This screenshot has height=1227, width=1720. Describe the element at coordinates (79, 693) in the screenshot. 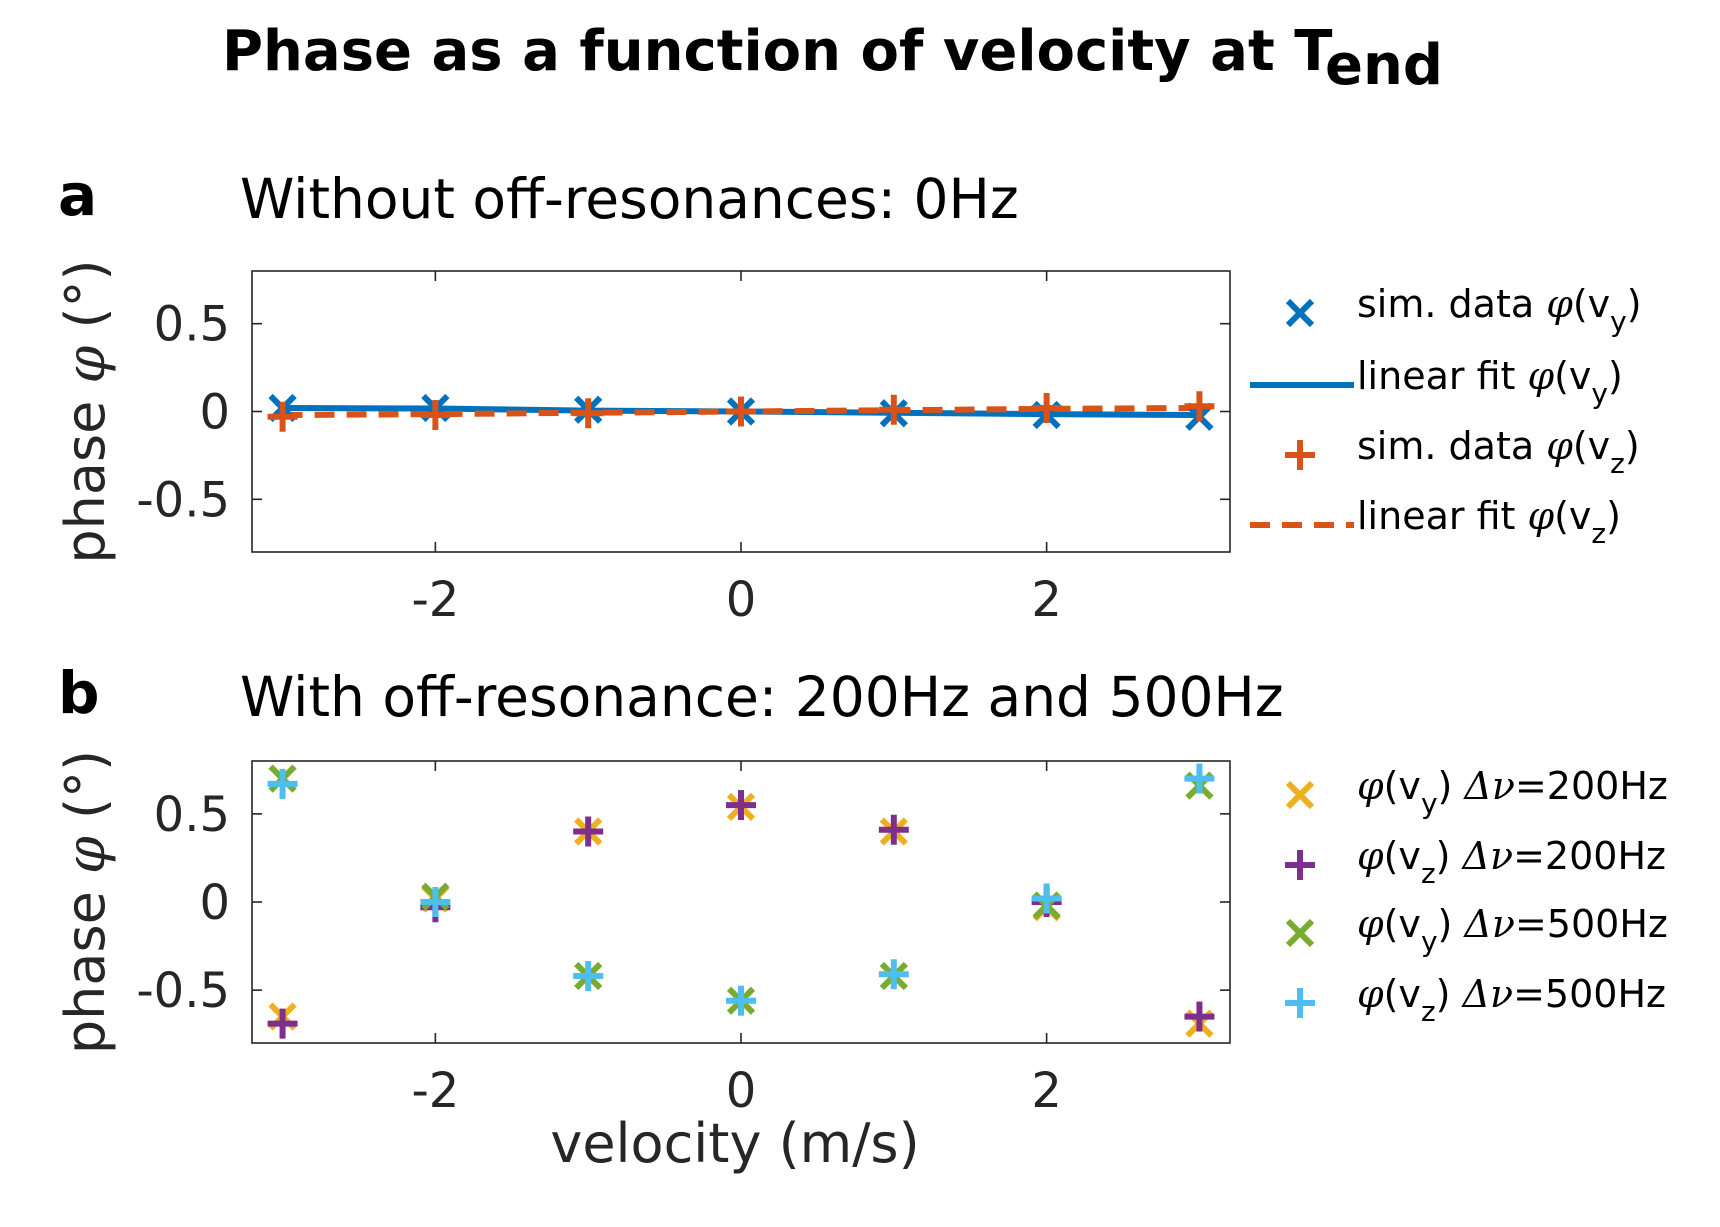

I see `panel-letter: b` at that location.